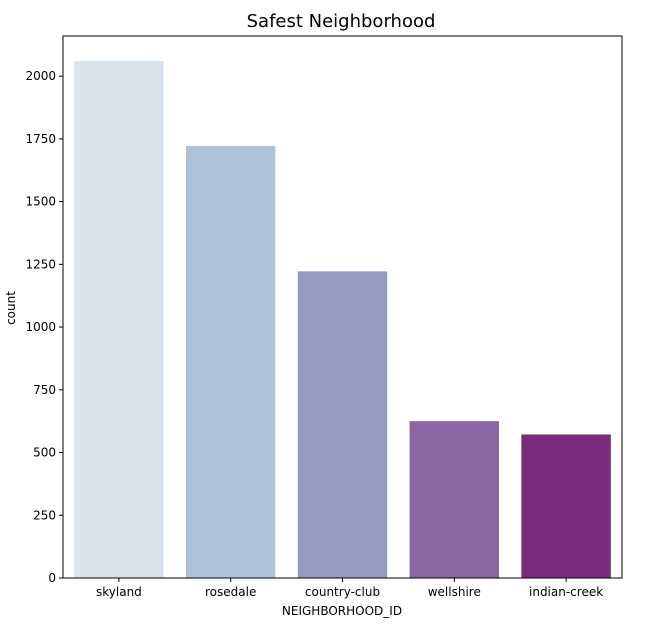 This screenshot has width=657, height=635. What do you see at coordinates (40, 327) in the screenshot?
I see `y-tick-label-1000: 1000` at bounding box center [40, 327].